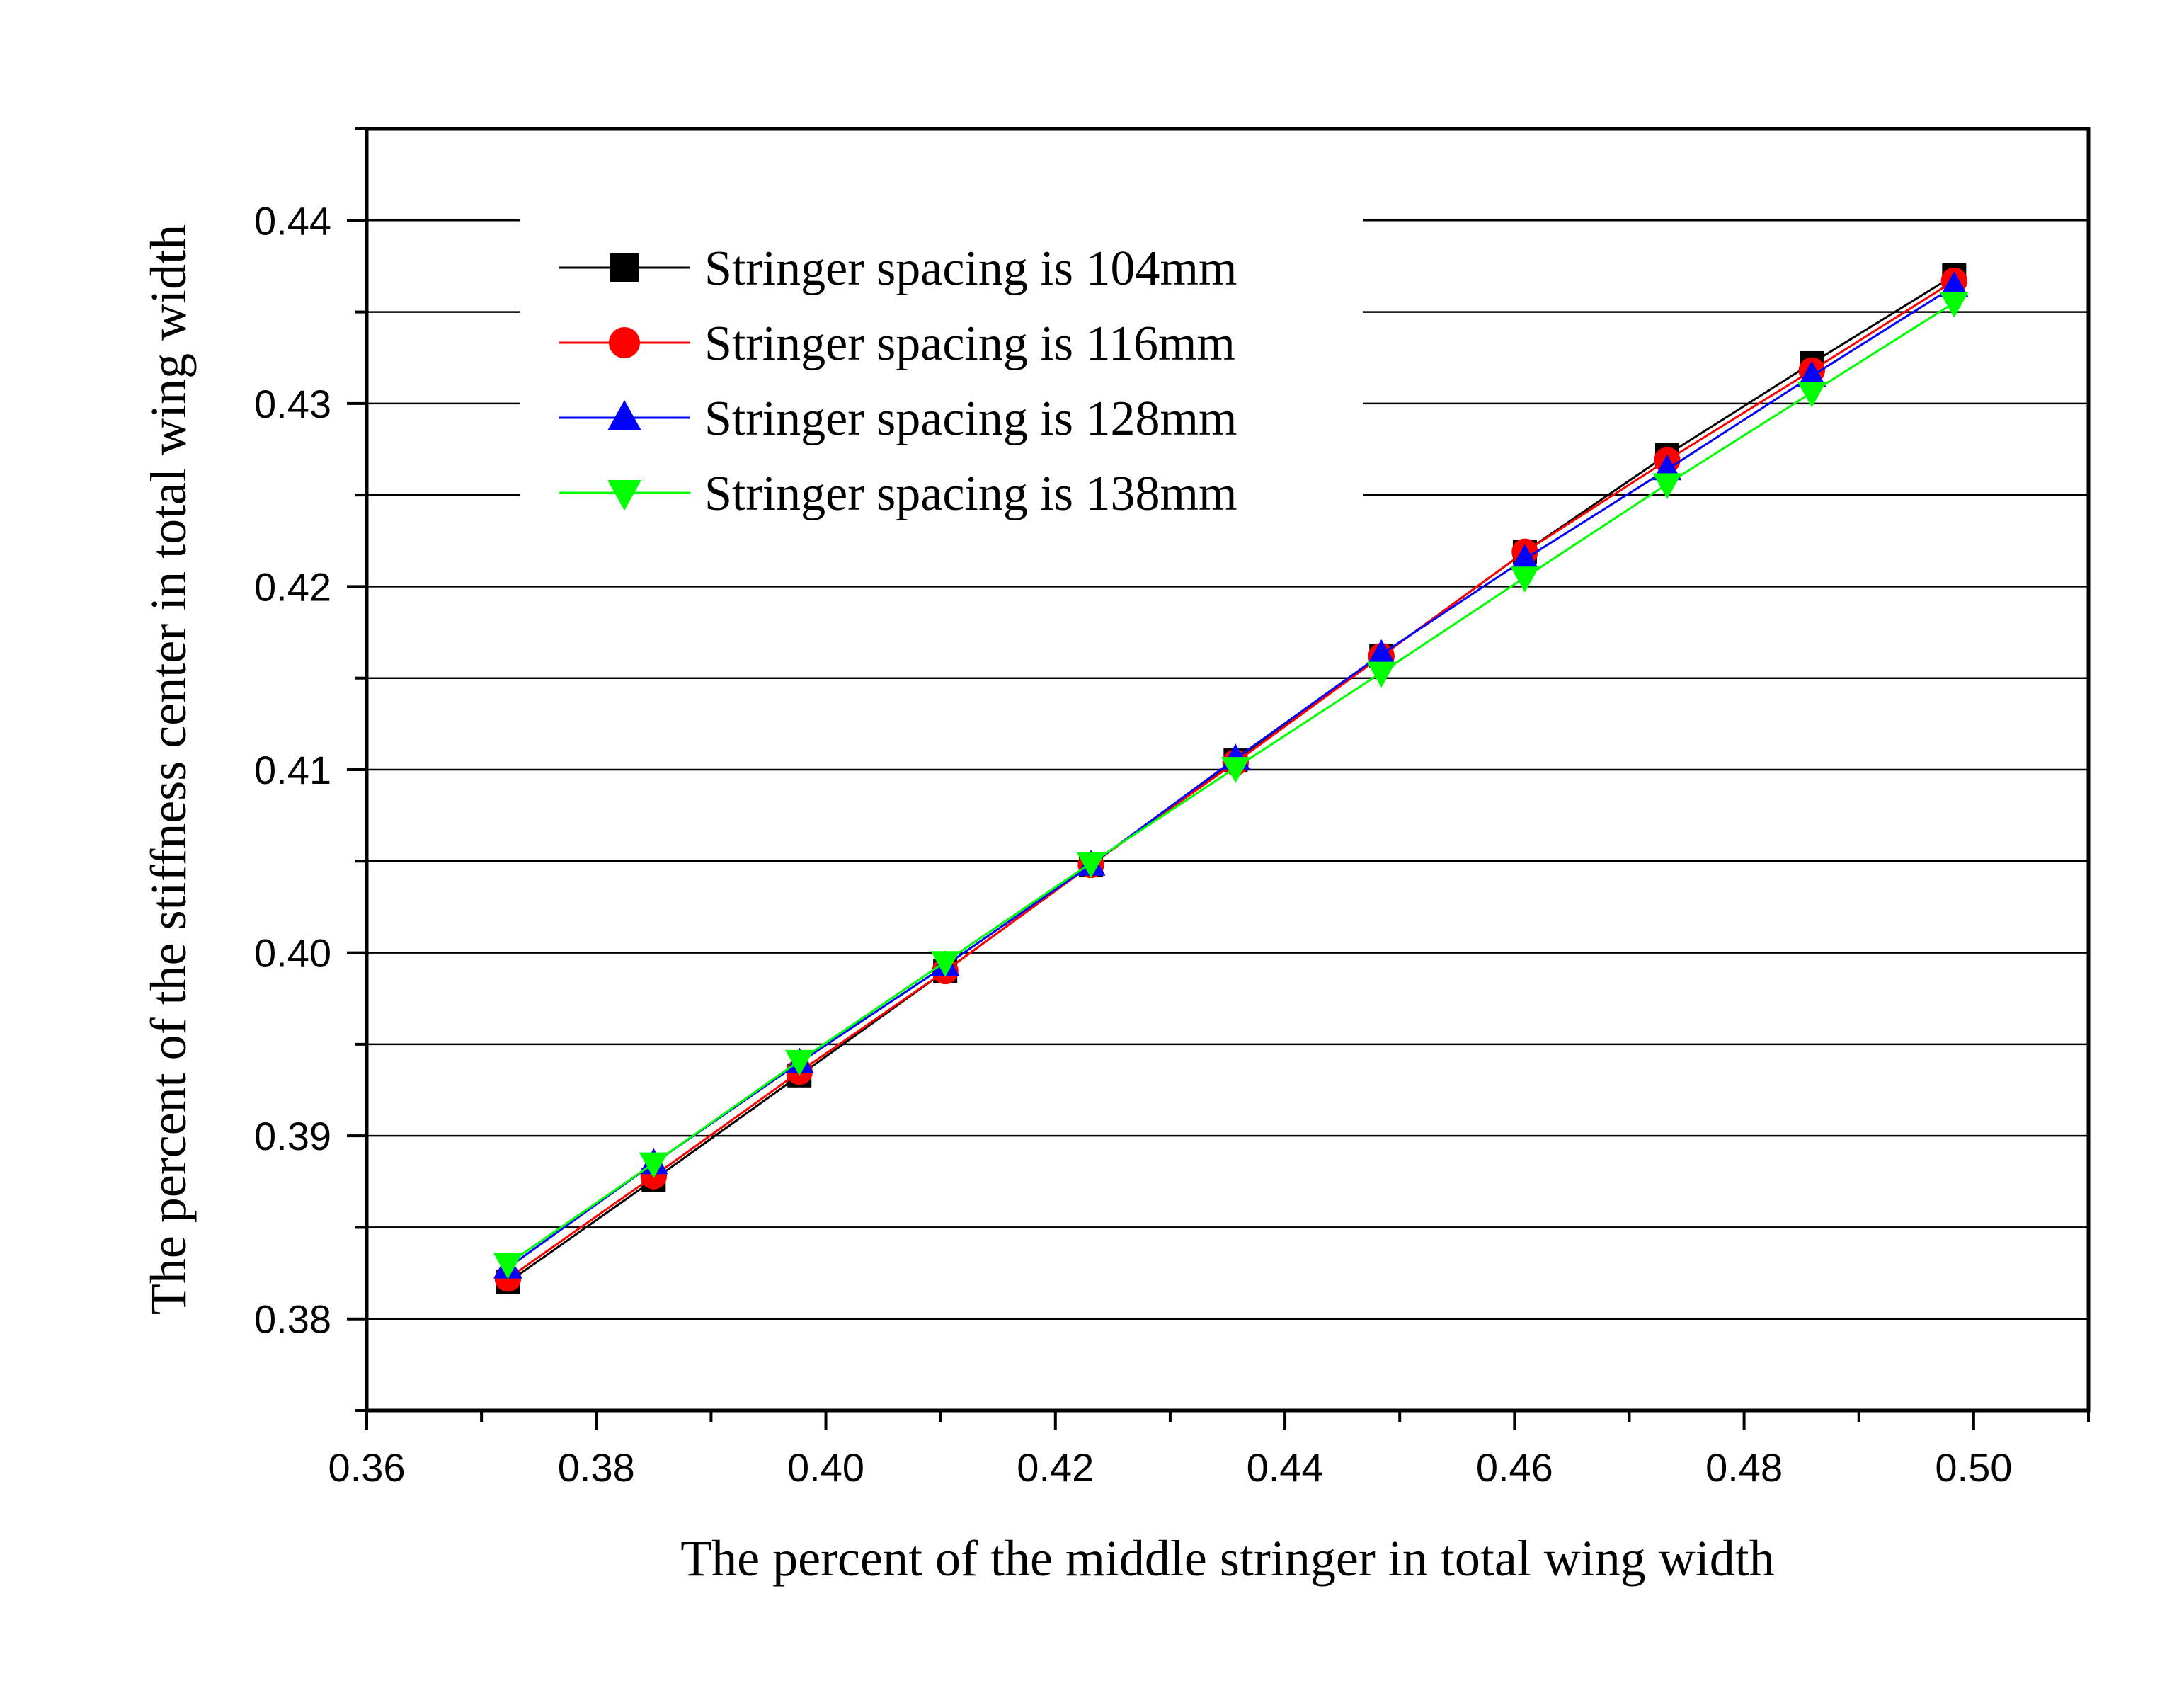 The width and height of the screenshot is (2184, 1705). Describe the element at coordinates (970, 268) in the screenshot. I see `legend-label: Stringer spacing is 104mm` at that location.